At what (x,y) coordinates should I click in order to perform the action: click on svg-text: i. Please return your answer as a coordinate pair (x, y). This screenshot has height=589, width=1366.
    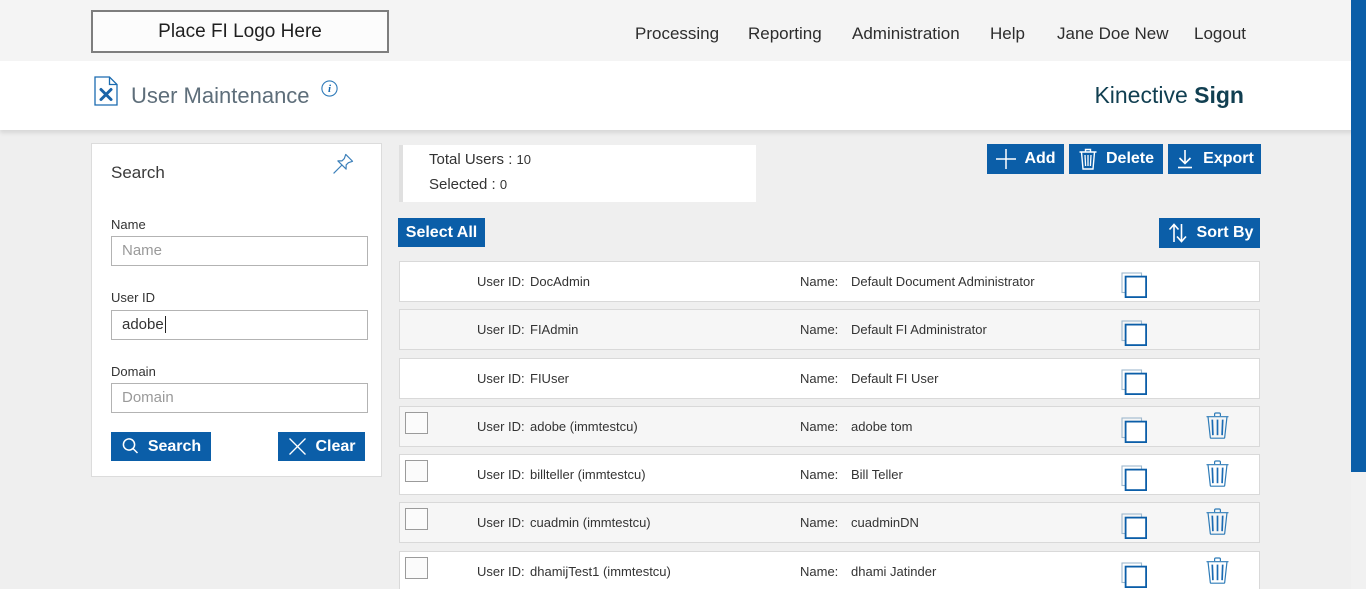
    Looking at the image, I should click on (330, 89).